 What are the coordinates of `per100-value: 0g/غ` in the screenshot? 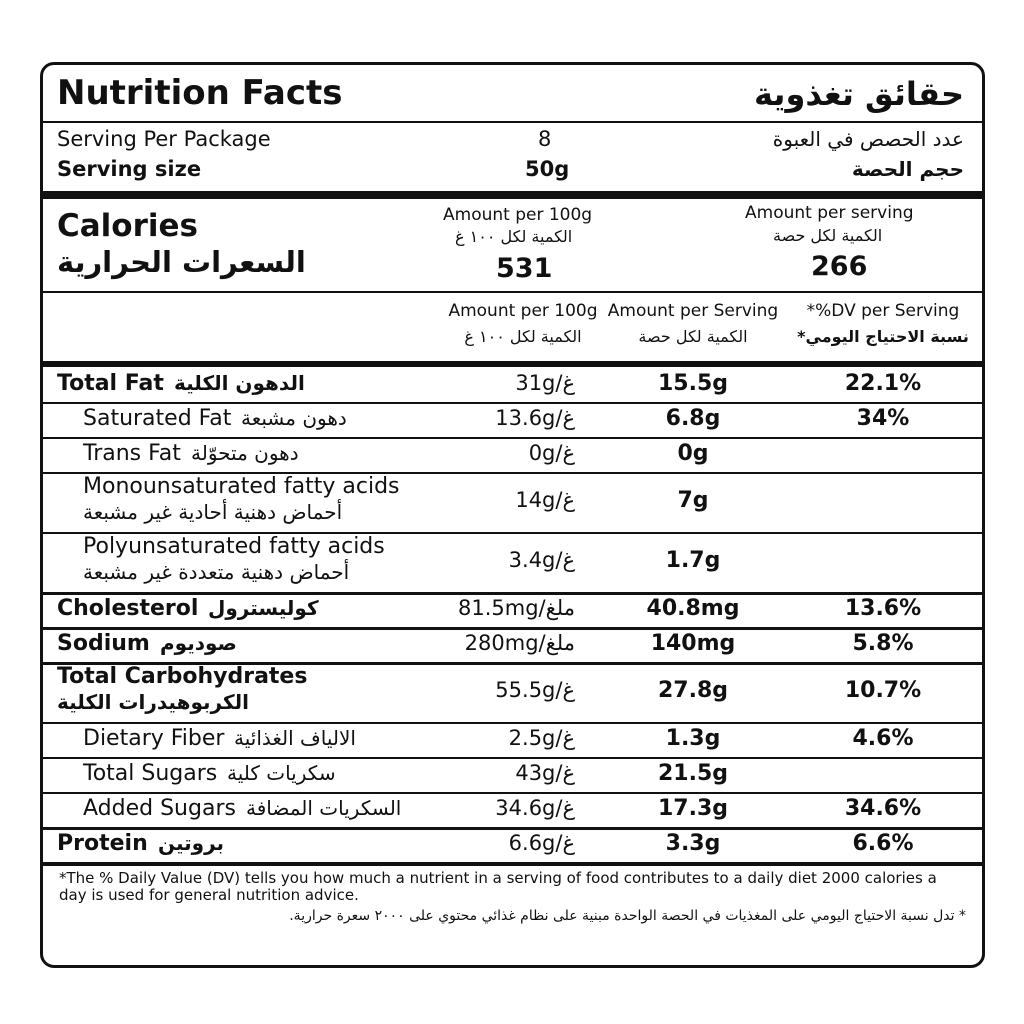 It's located at (551, 452).